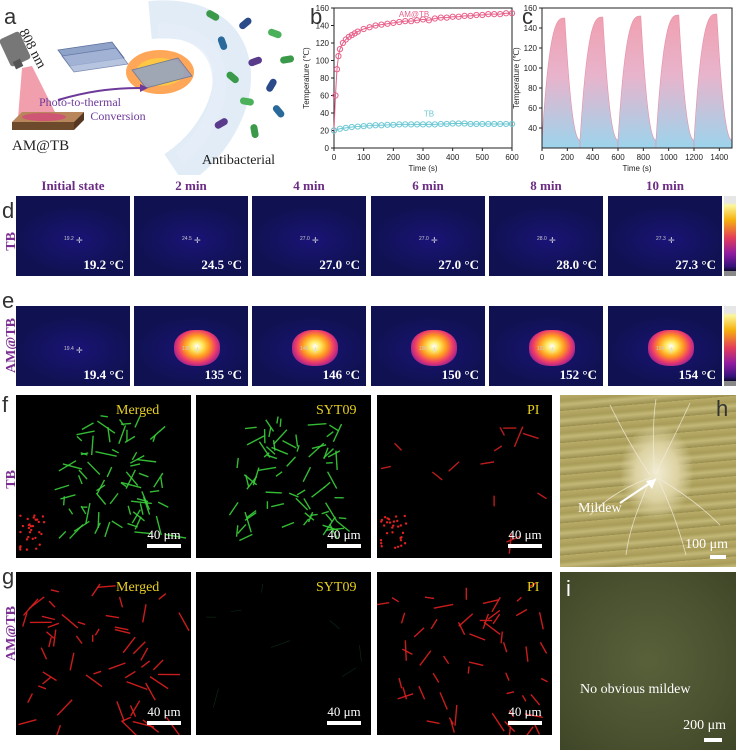 The width and height of the screenshot is (740, 752). I want to click on temperature-readout: 152 °C, so click(578, 374).